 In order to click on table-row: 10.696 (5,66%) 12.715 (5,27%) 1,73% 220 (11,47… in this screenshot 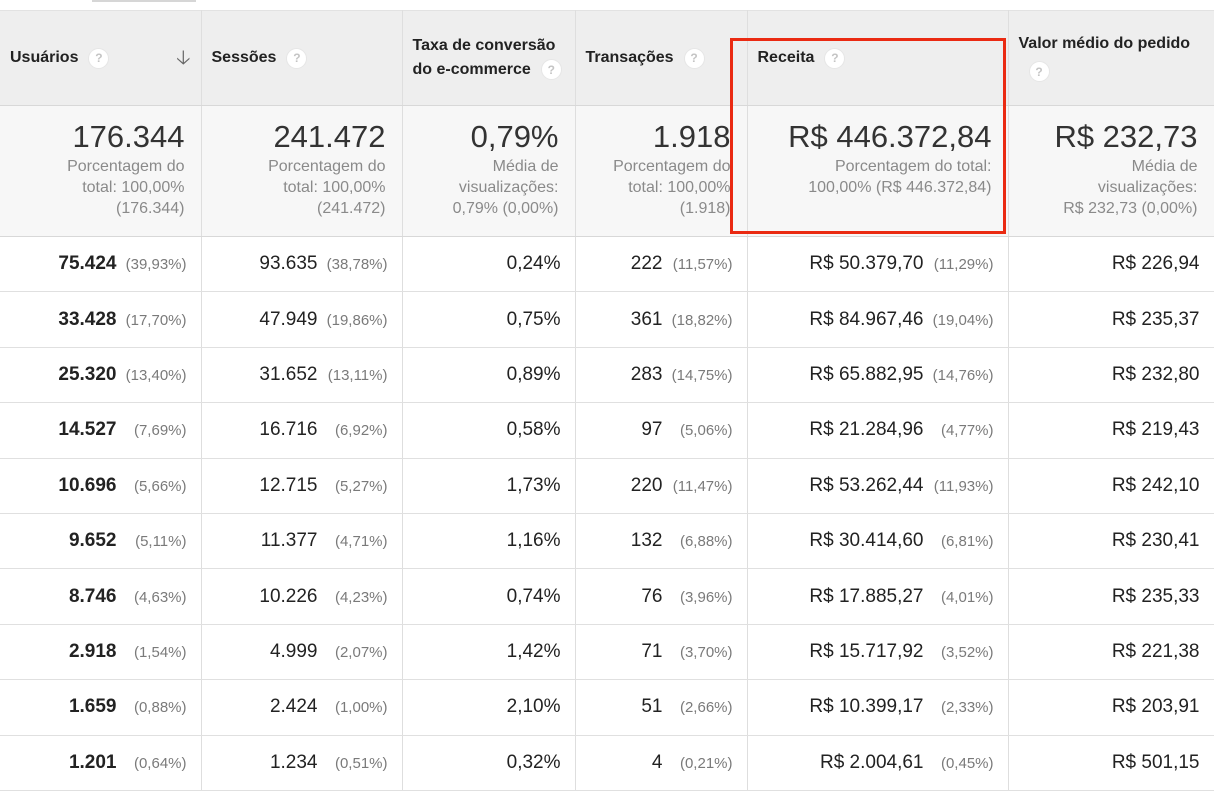, I will do `click(607, 486)`.